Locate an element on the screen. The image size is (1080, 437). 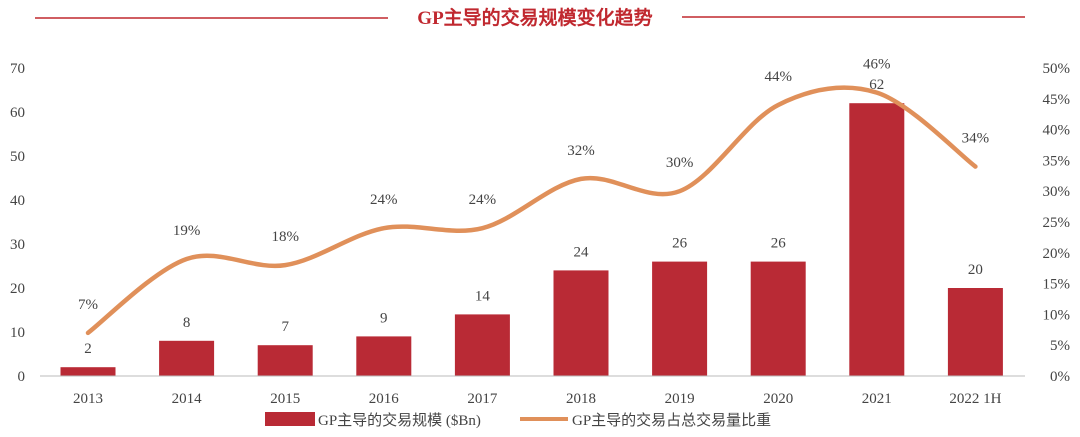
right-y-tick-label: 0% is located at coordinates (1060, 377).